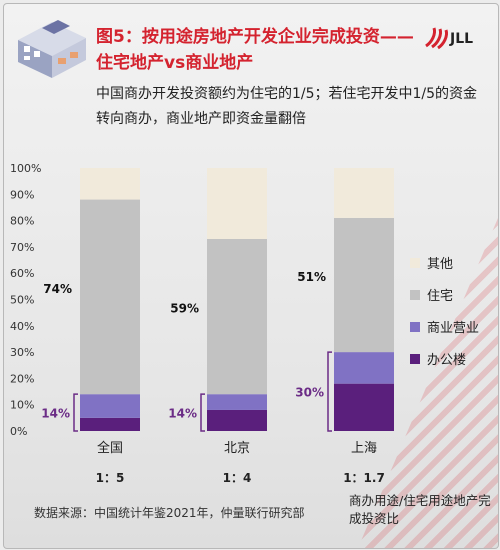  I want to click on x-category-label: 北京, so click(237, 448).